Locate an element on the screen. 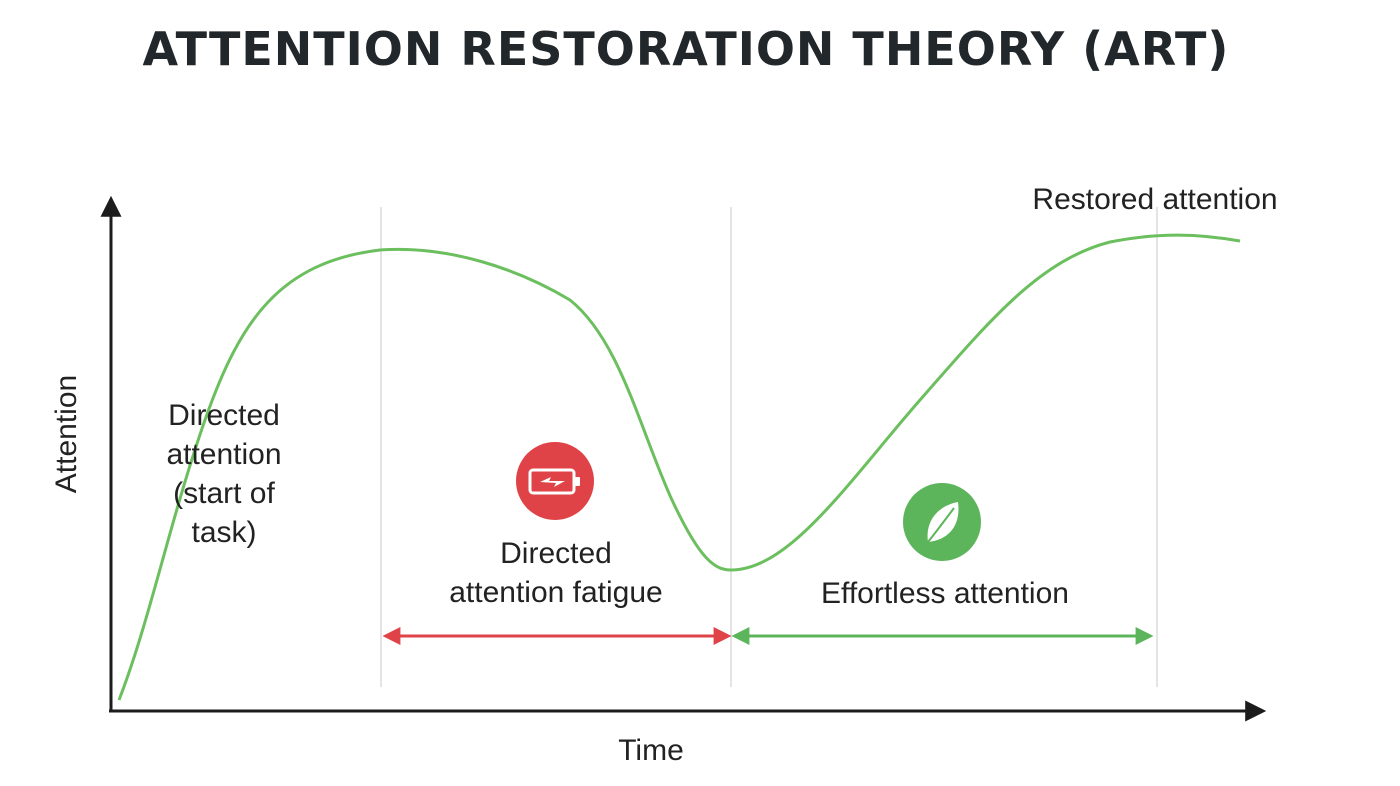 The height and width of the screenshot is (786, 1400). fatigue-label: Directed attention fatigue is located at coordinates (556, 573).